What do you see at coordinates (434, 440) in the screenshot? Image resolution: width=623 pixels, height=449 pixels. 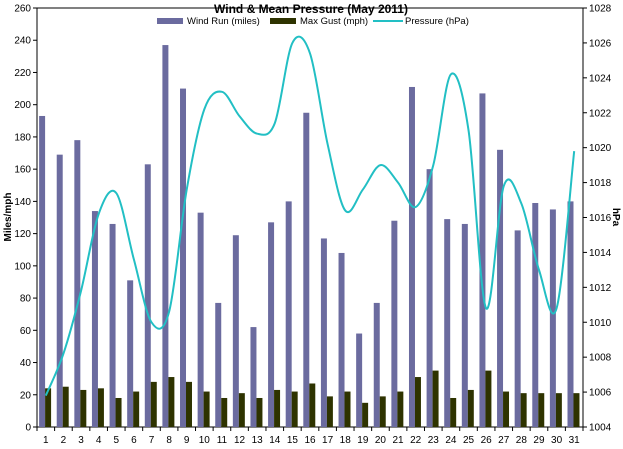 I see `x-tick-label: 23` at bounding box center [434, 440].